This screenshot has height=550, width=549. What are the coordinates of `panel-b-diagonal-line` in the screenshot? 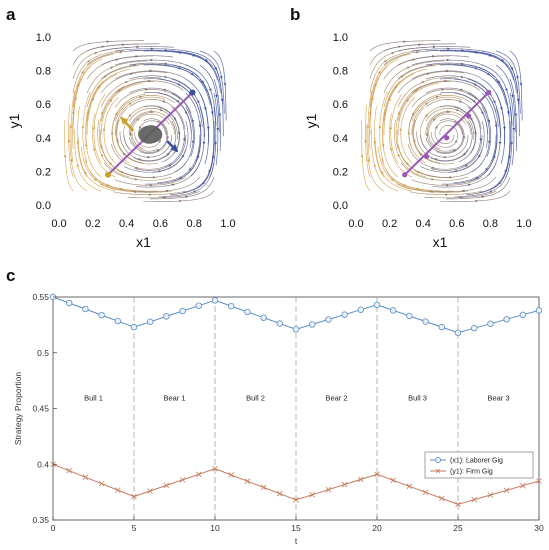 It's located at (447, 133).